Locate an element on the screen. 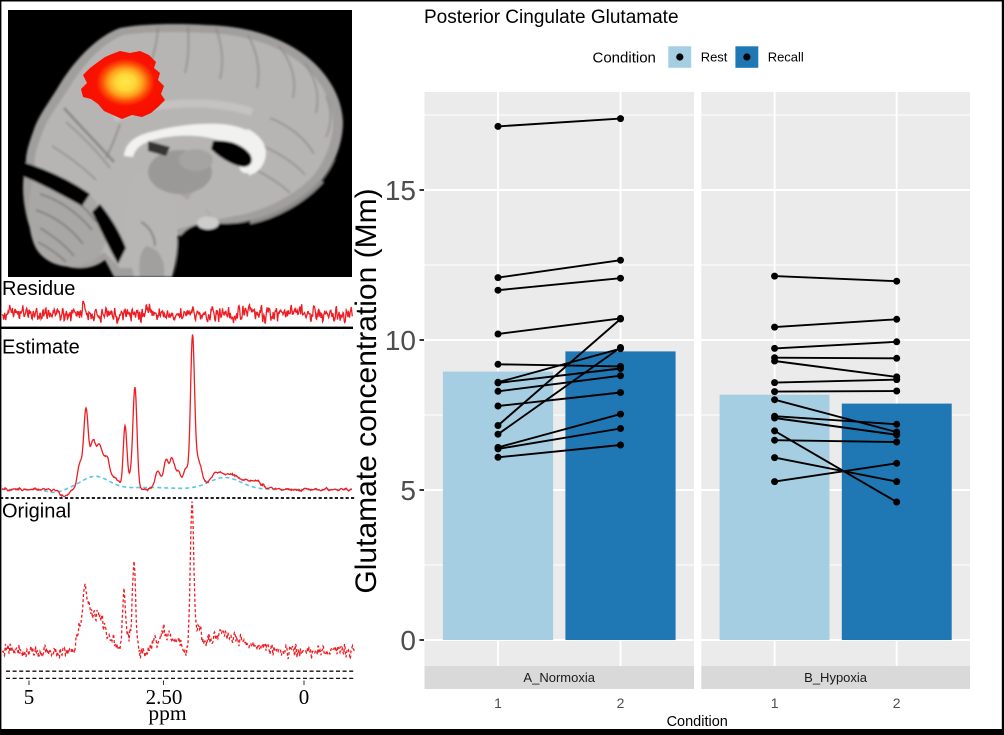 This screenshot has height=735, width=1004. svg-text: Glutamate concentration (Mm) is located at coordinates (366, 390).